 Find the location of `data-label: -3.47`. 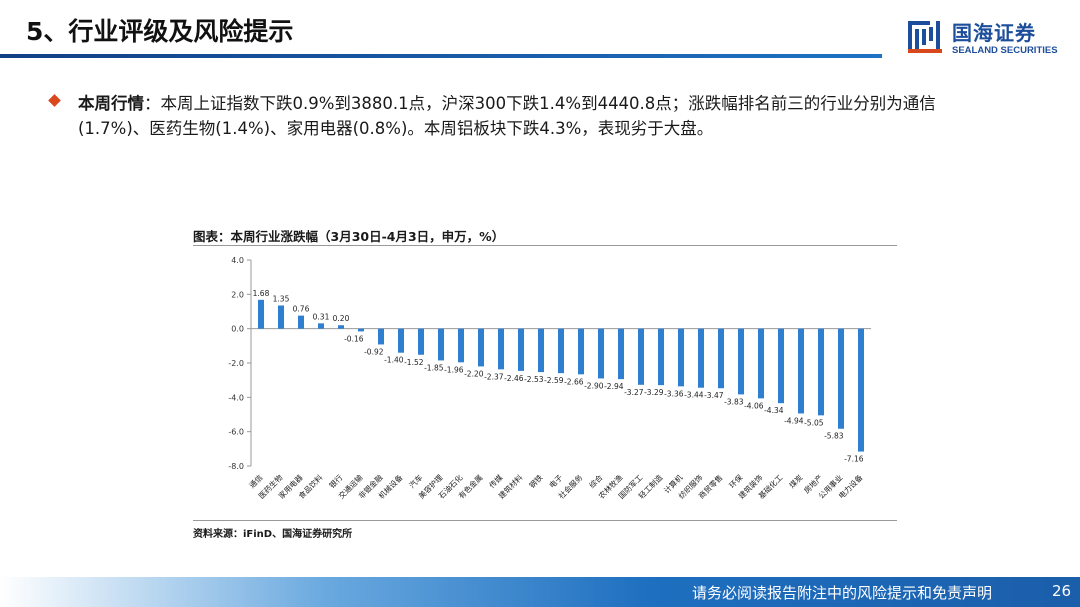

data-label: -3.47 is located at coordinates (714, 395).